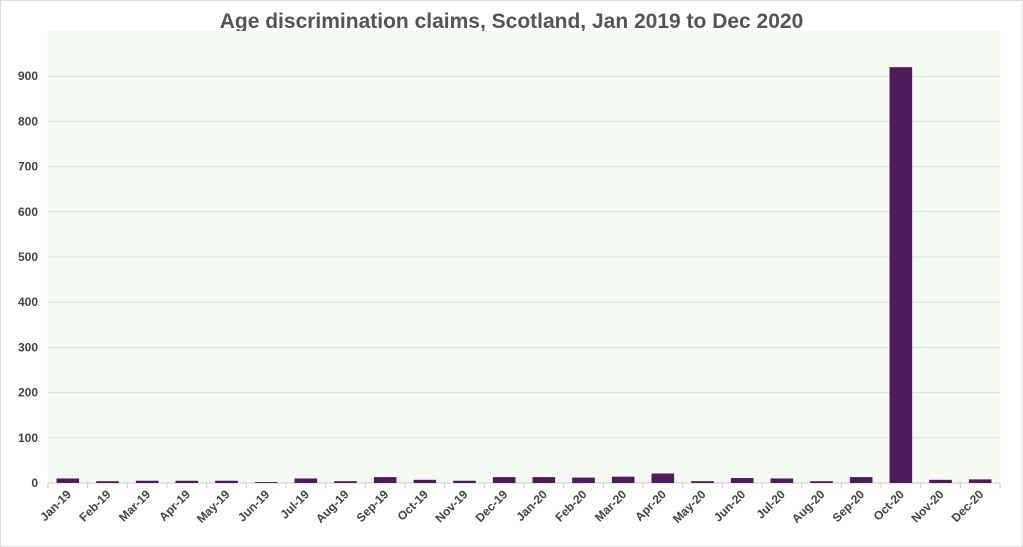 This screenshot has height=547, width=1023. I want to click on x-tick-label: May-20, so click(689, 506).